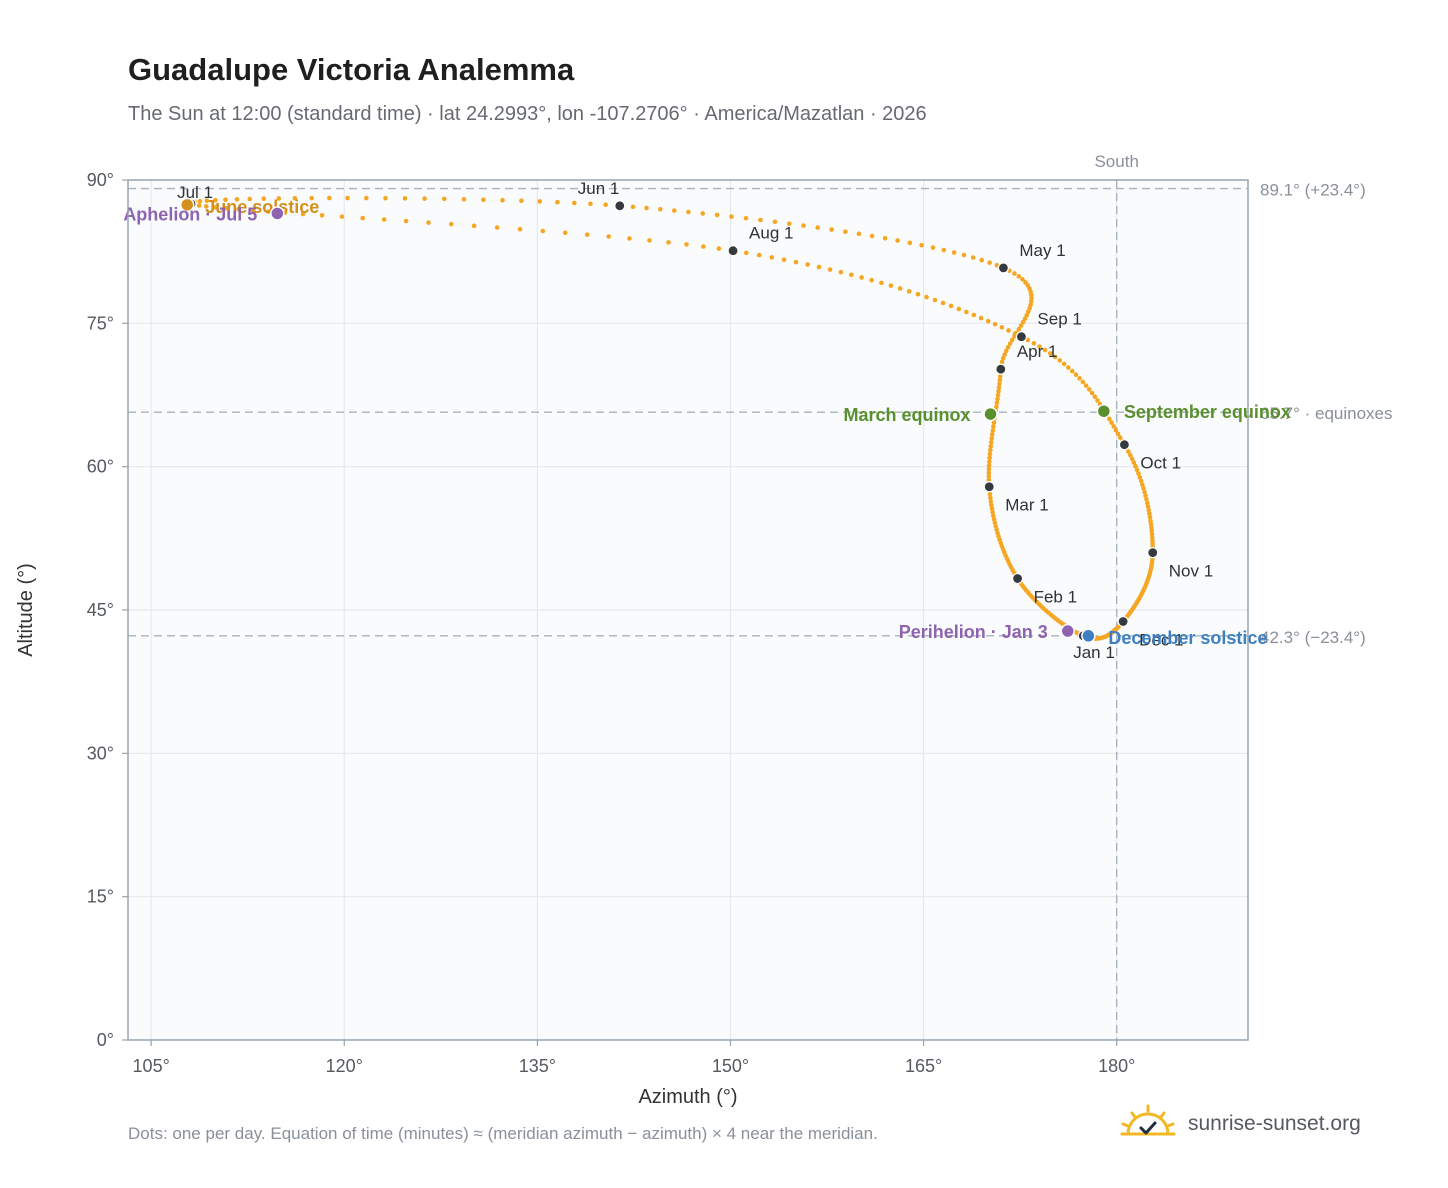 This screenshot has height=1188, width=1448. Describe the element at coordinates (599, 188) in the screenshot. I see `month-label: Jun 1` at that location.